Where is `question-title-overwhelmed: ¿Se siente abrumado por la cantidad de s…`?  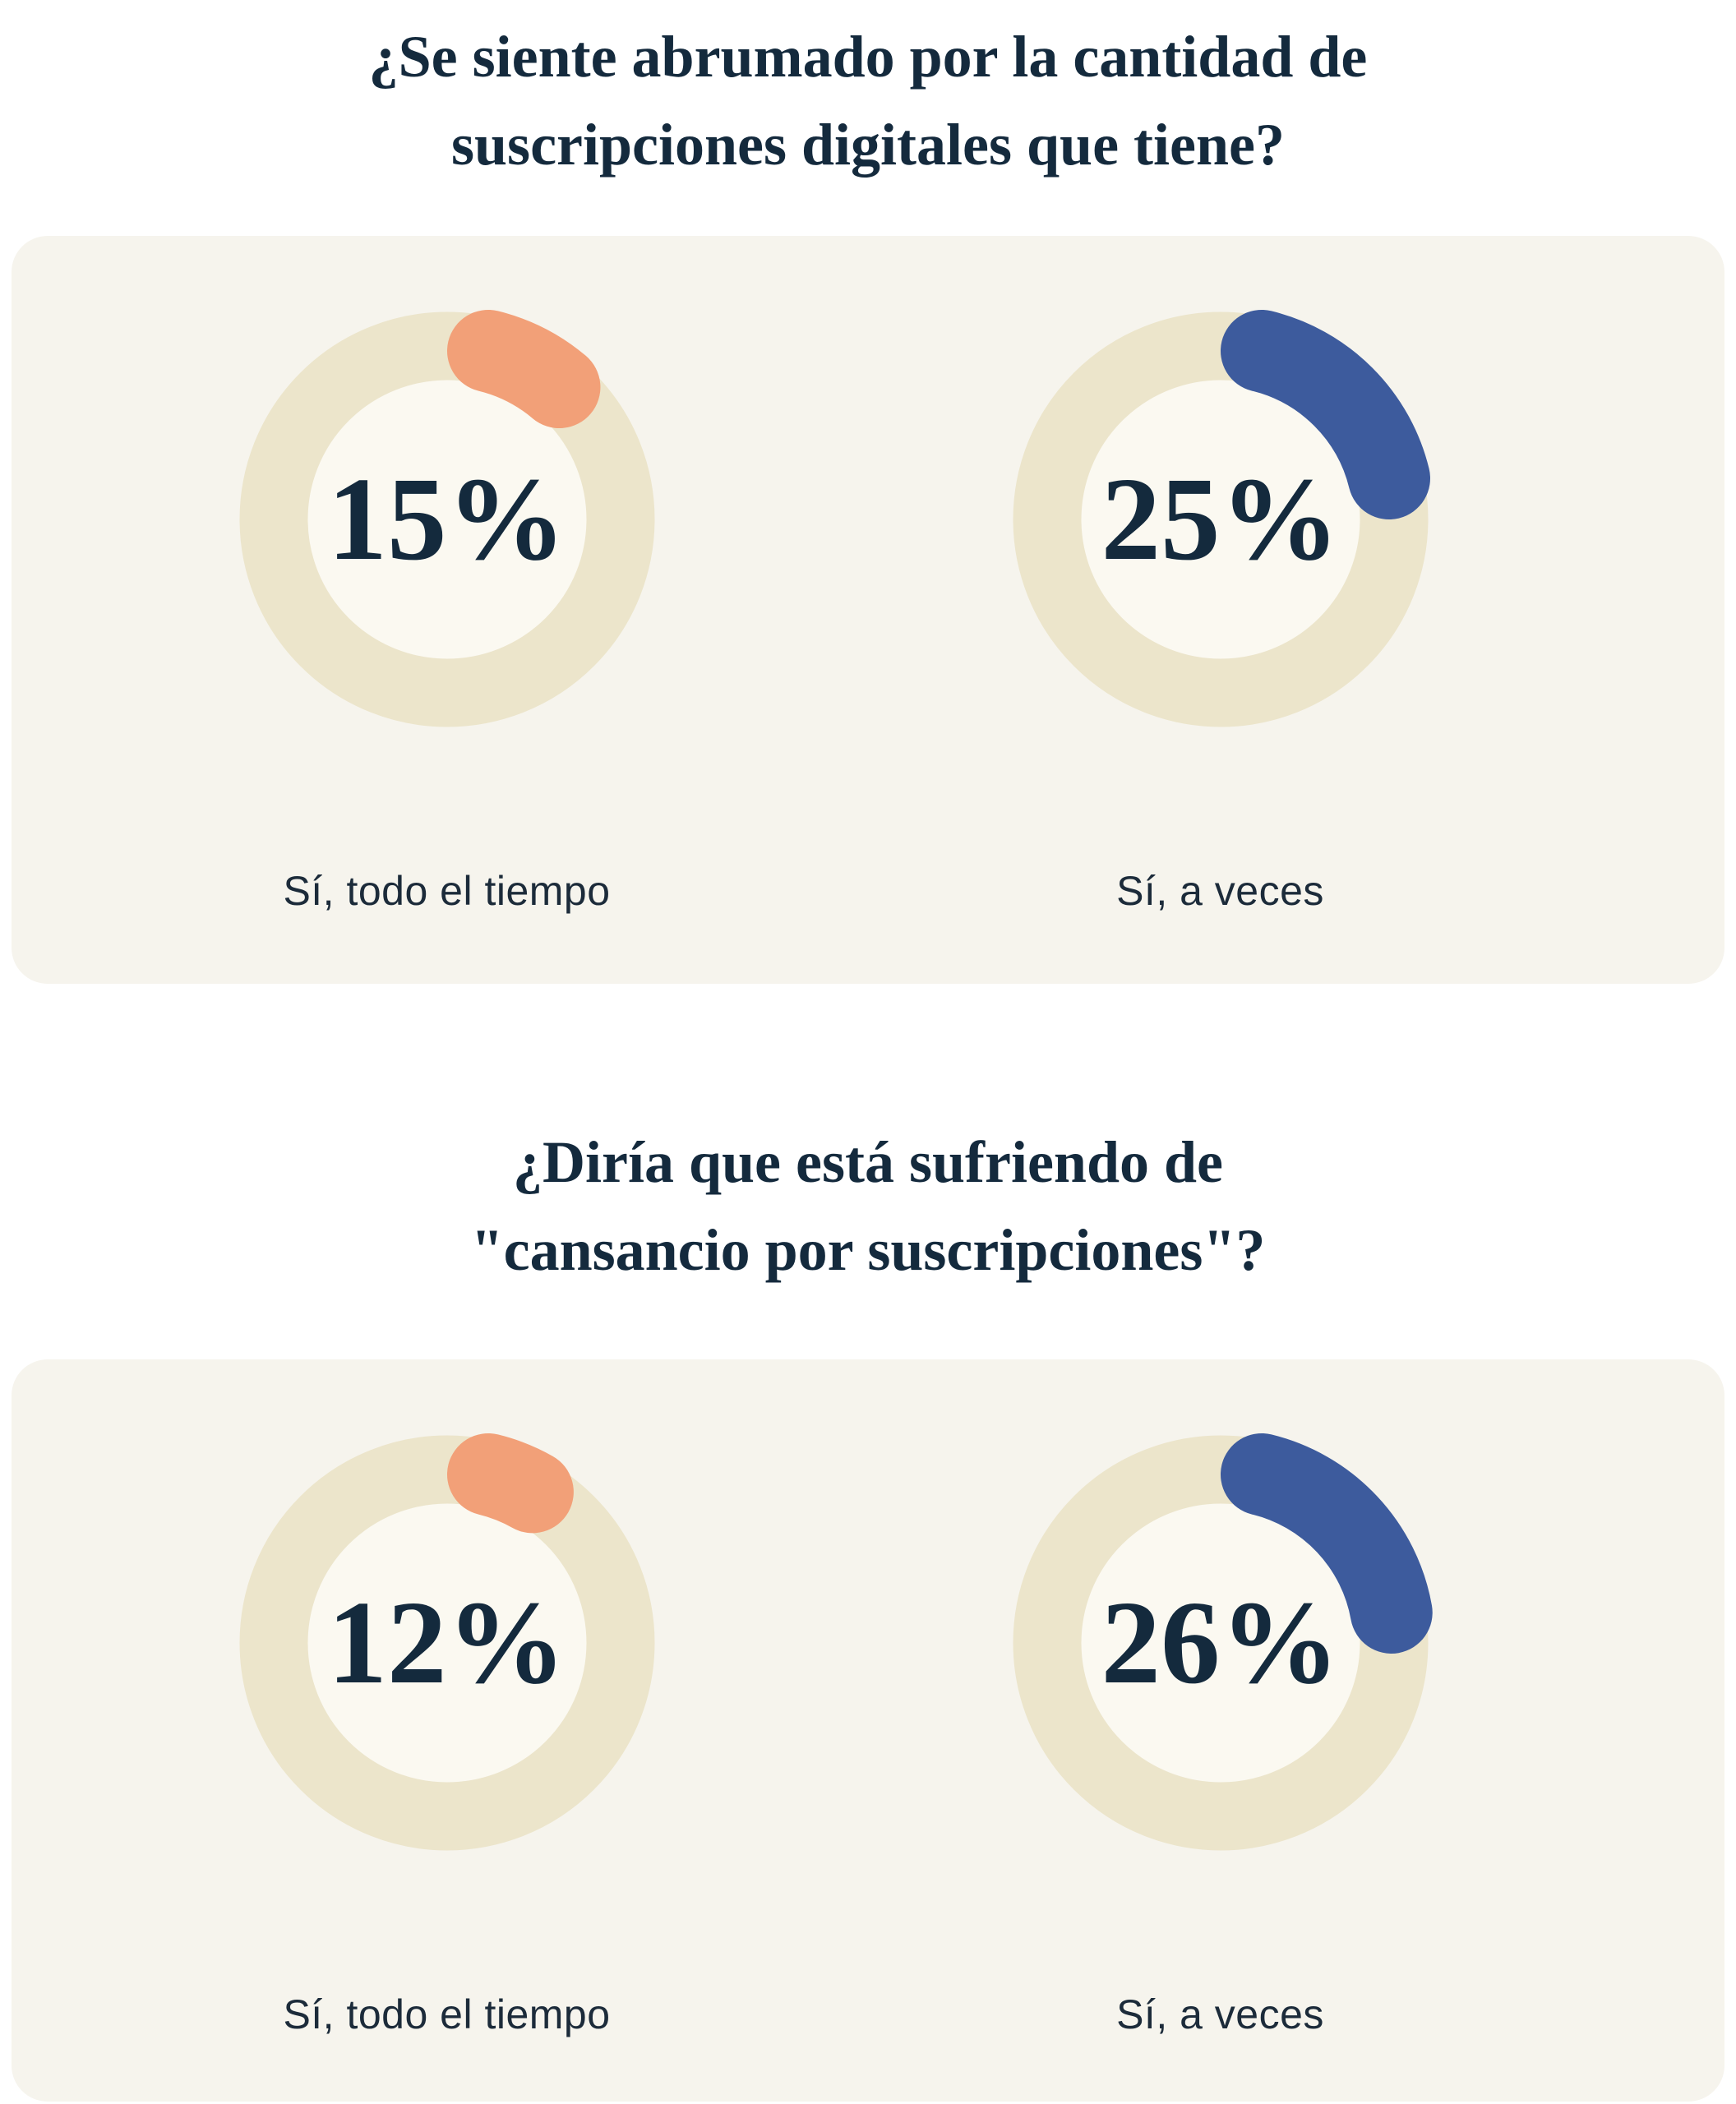 question-title-overwhelmed: ¿Se siente abrumado por la cantidad de s… is located at coordinates (868, 101).